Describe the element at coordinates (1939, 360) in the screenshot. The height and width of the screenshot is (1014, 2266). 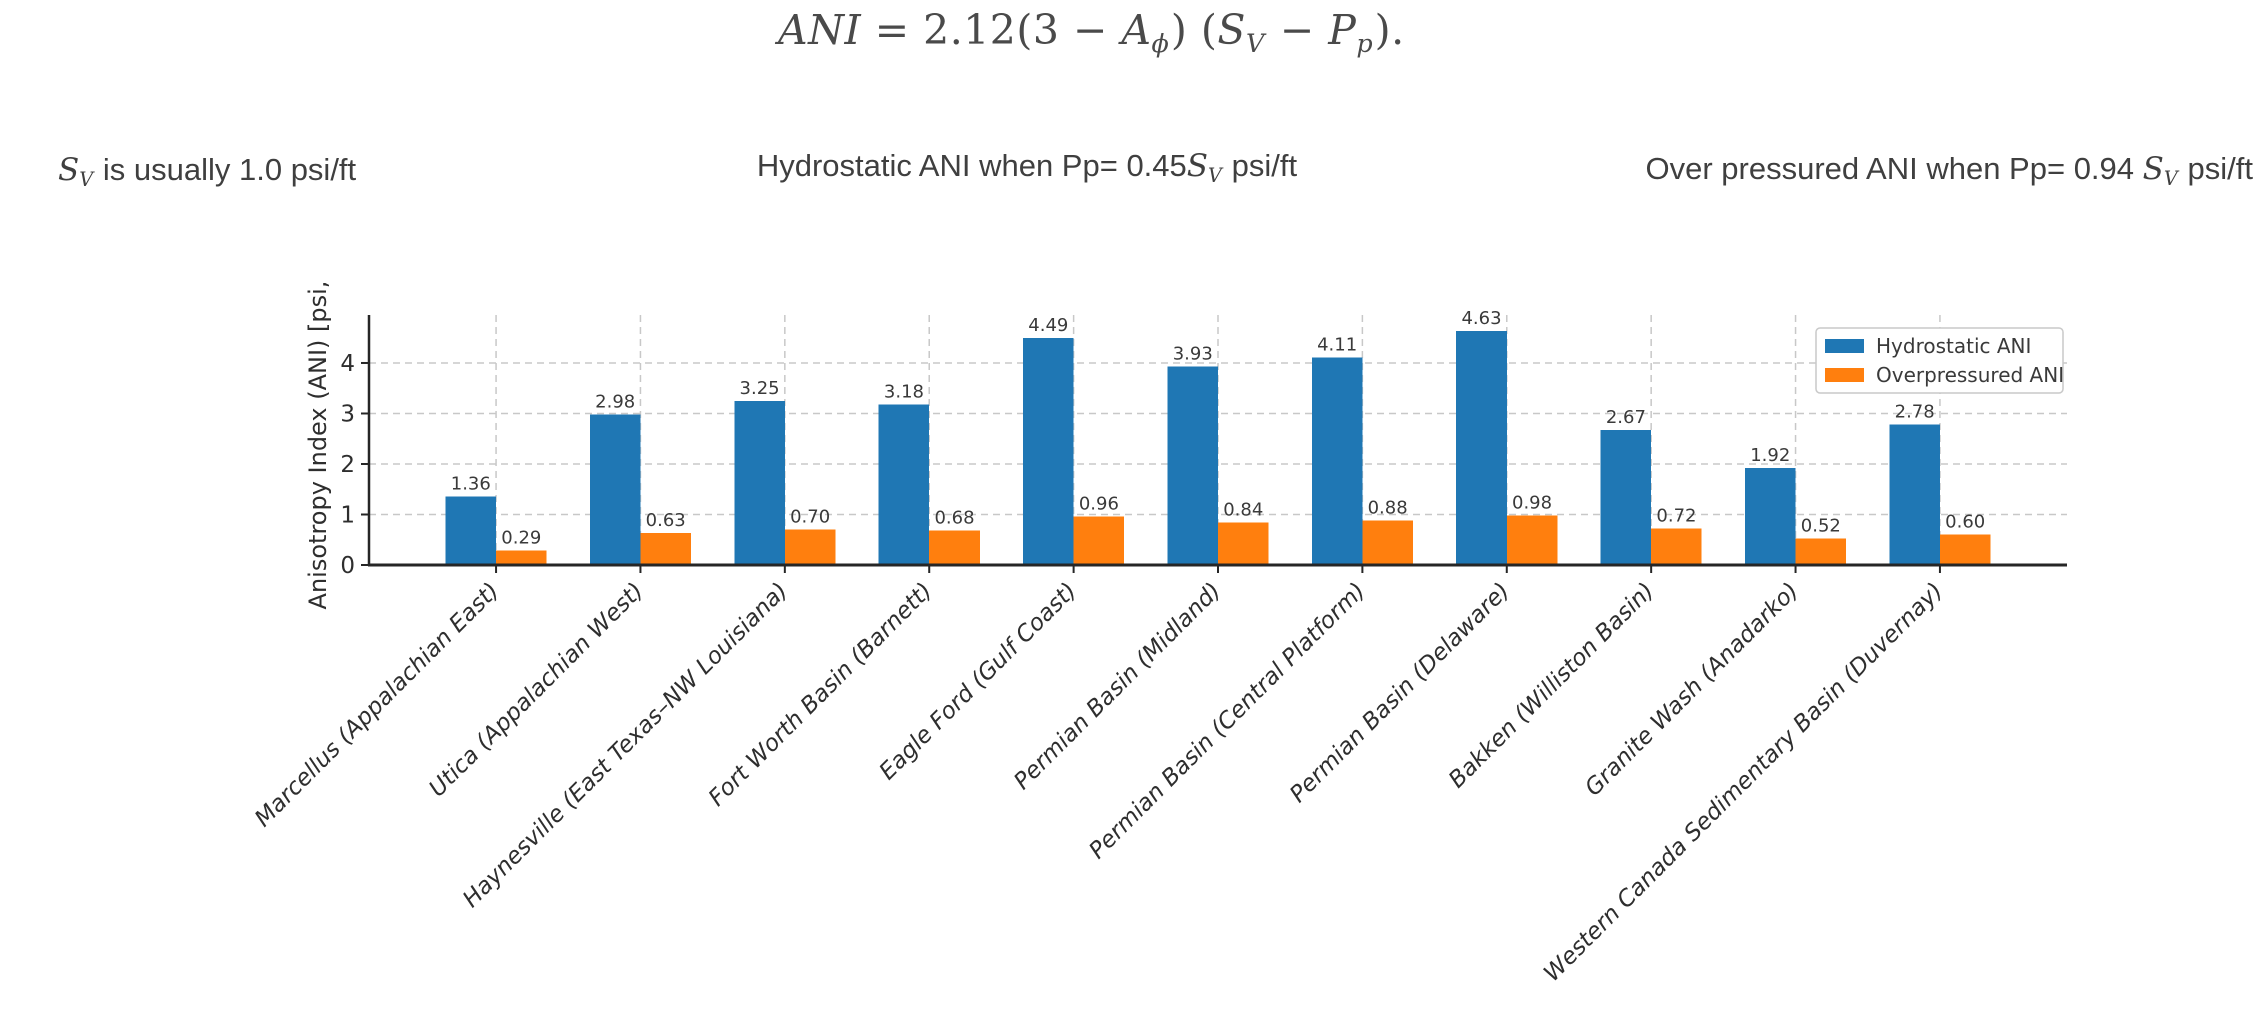
I see `legend-box` at that location.